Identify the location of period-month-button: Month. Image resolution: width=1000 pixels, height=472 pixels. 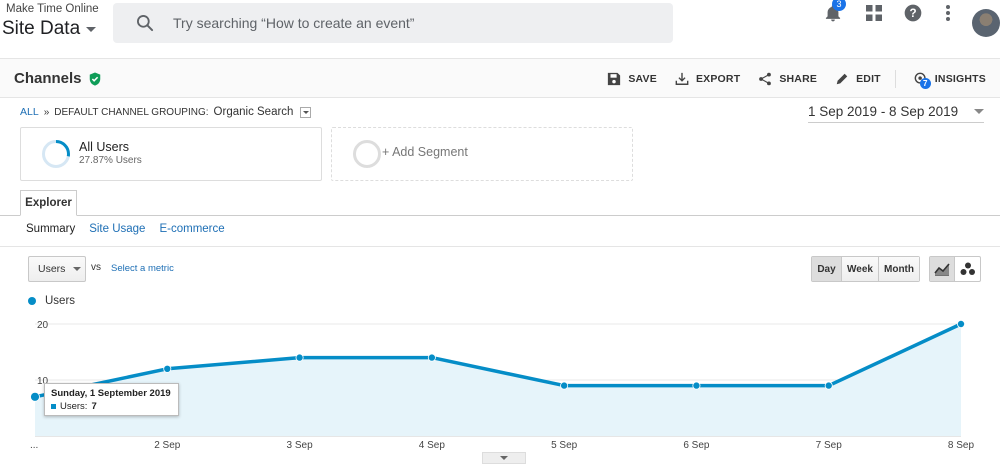
(899, 269).